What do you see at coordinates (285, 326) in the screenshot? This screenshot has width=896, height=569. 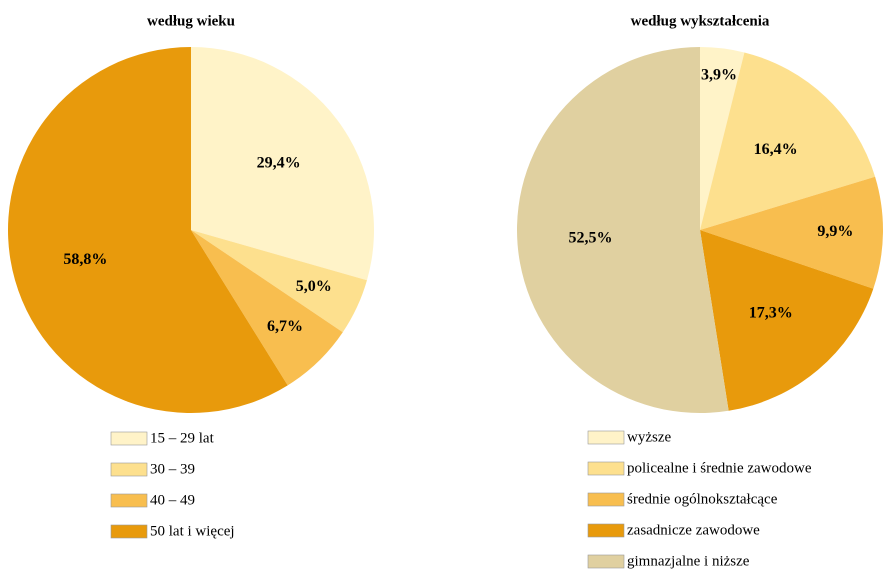 I see `value-label: 6,7%` at bounding box center [285, 326].